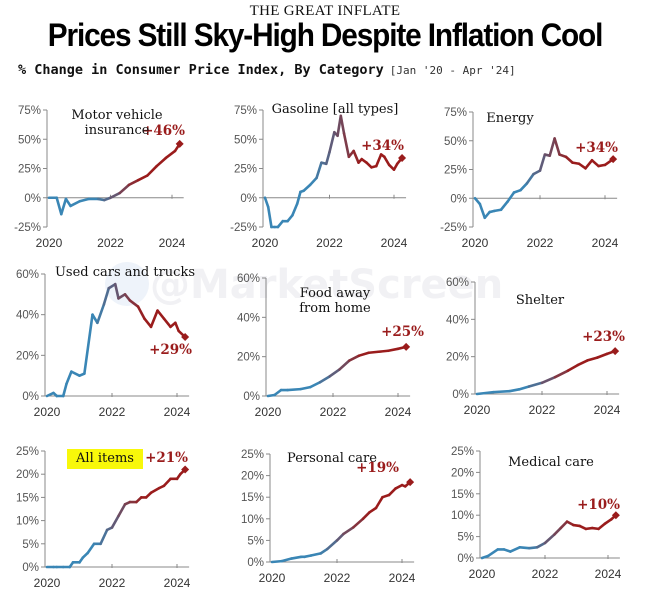 The height and width of the screenshot is (590, 650). I want to click on y-tick-label: 10%, so click(27, 522).